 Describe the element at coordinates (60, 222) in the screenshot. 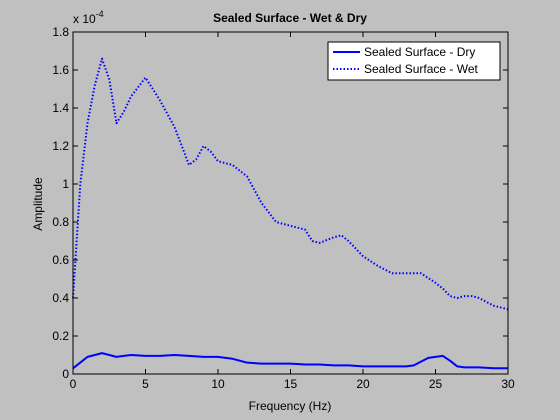

I see `y-tick-label: 0.8` at that location.